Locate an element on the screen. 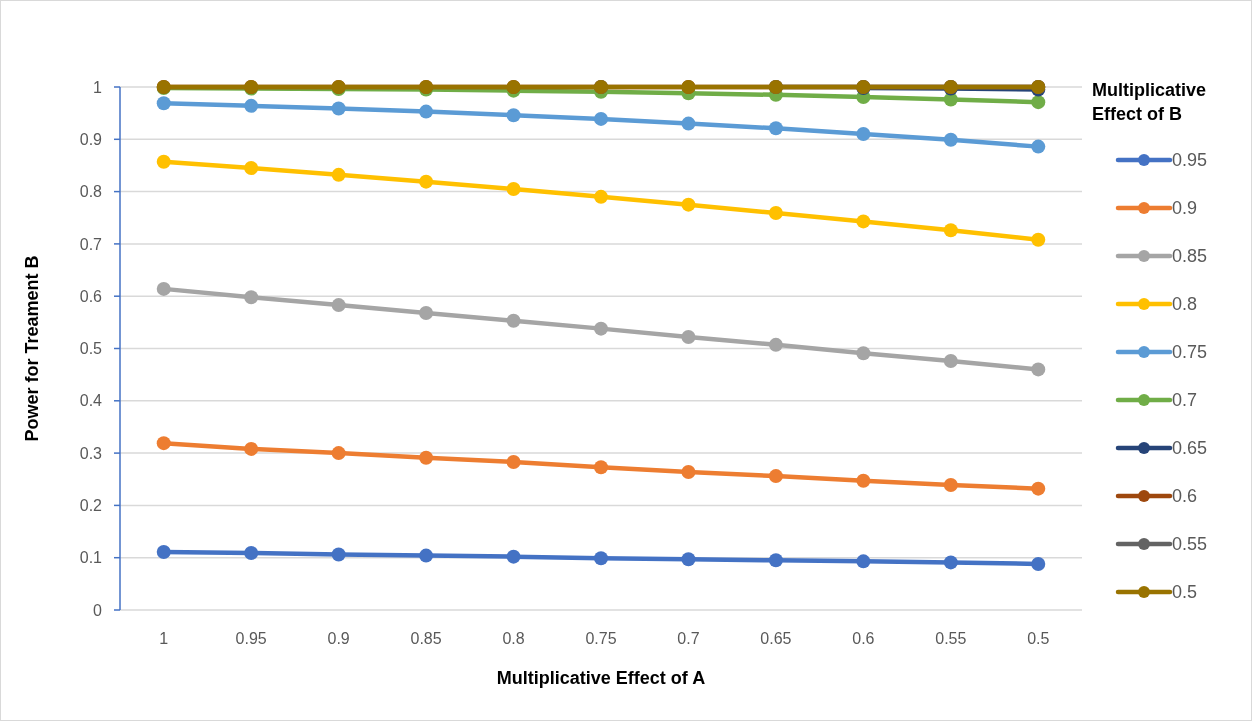  y-tick-label: 0.9 is located at coordinates (91, 139).